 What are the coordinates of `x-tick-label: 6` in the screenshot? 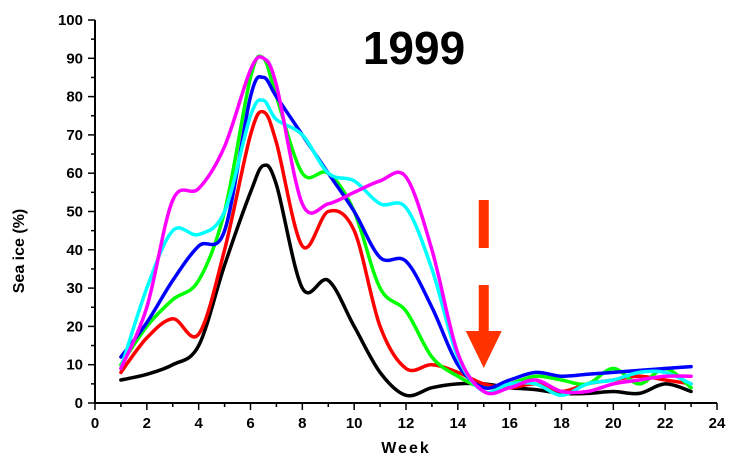 It's located at (250, 423).